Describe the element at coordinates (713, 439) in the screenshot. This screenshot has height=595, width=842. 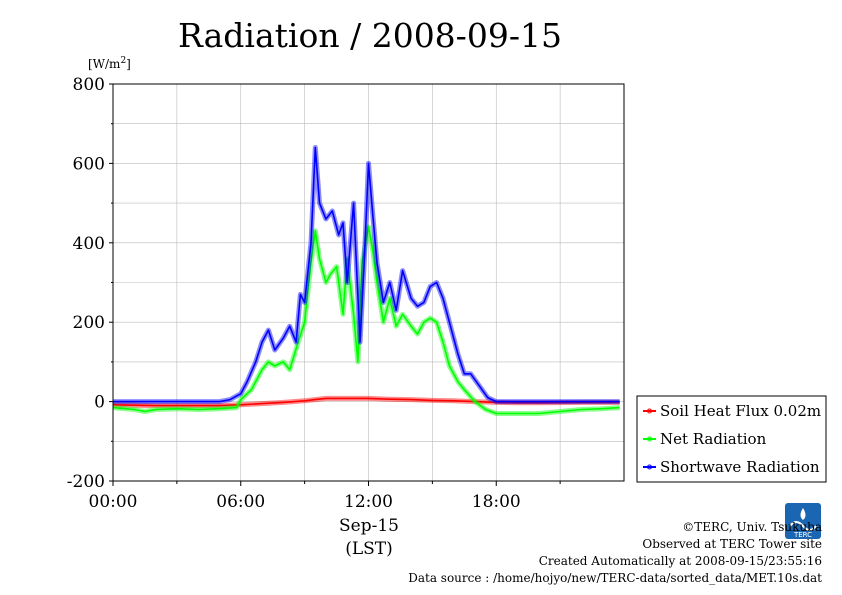
I see `legend-label: Net Radiation` at that location.